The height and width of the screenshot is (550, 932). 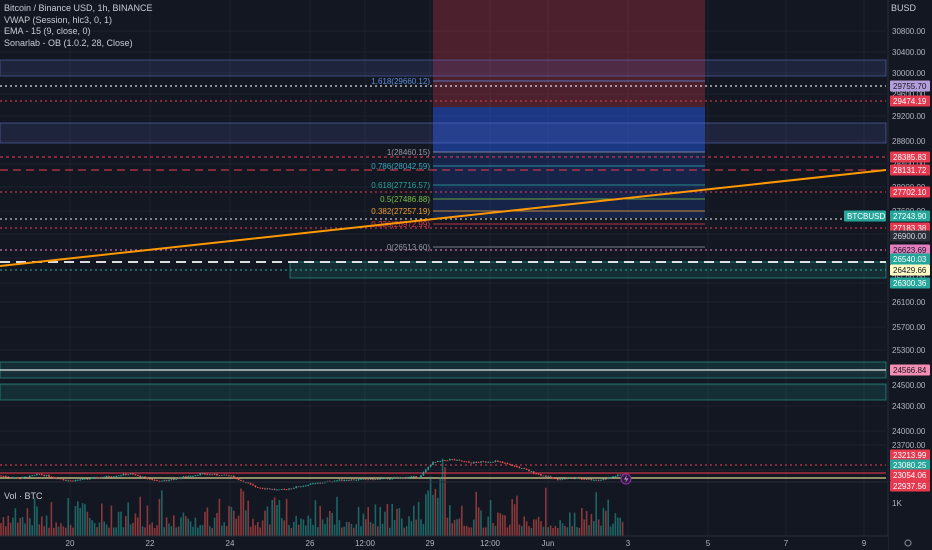 I want to click on price-tick-17: 24300.00, so click(x=909, y=406).